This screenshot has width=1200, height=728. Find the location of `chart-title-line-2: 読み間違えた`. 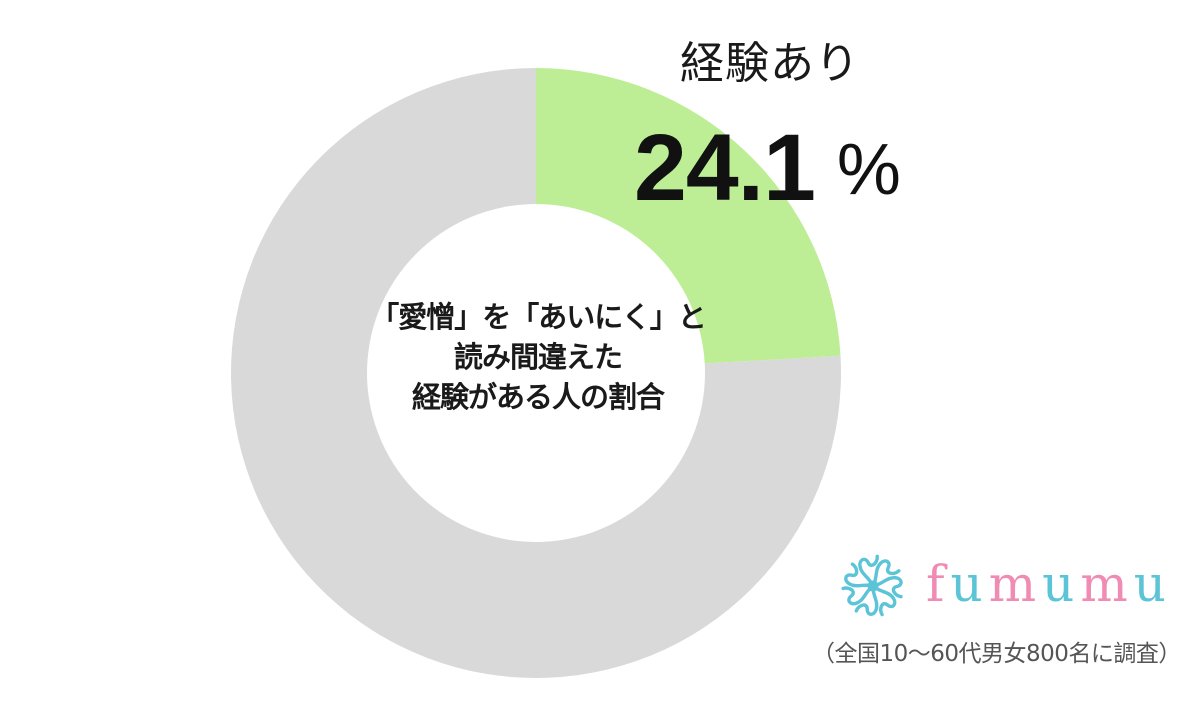

chart-title-line-2: 読み間違えた is located at coordinates (538, 357).